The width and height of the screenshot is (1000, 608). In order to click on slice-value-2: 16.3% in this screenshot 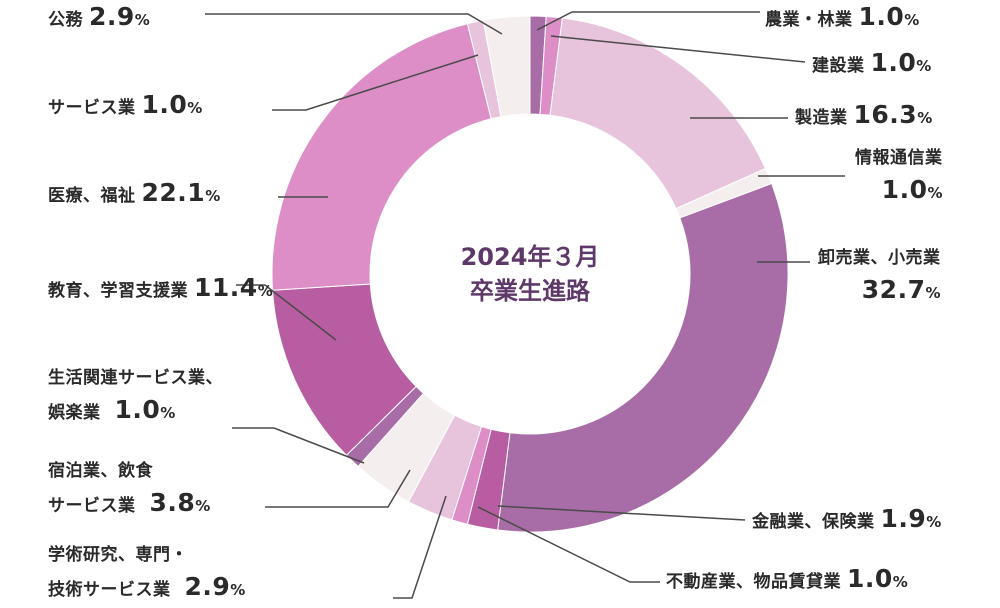, I will do `click(893, 114)`.